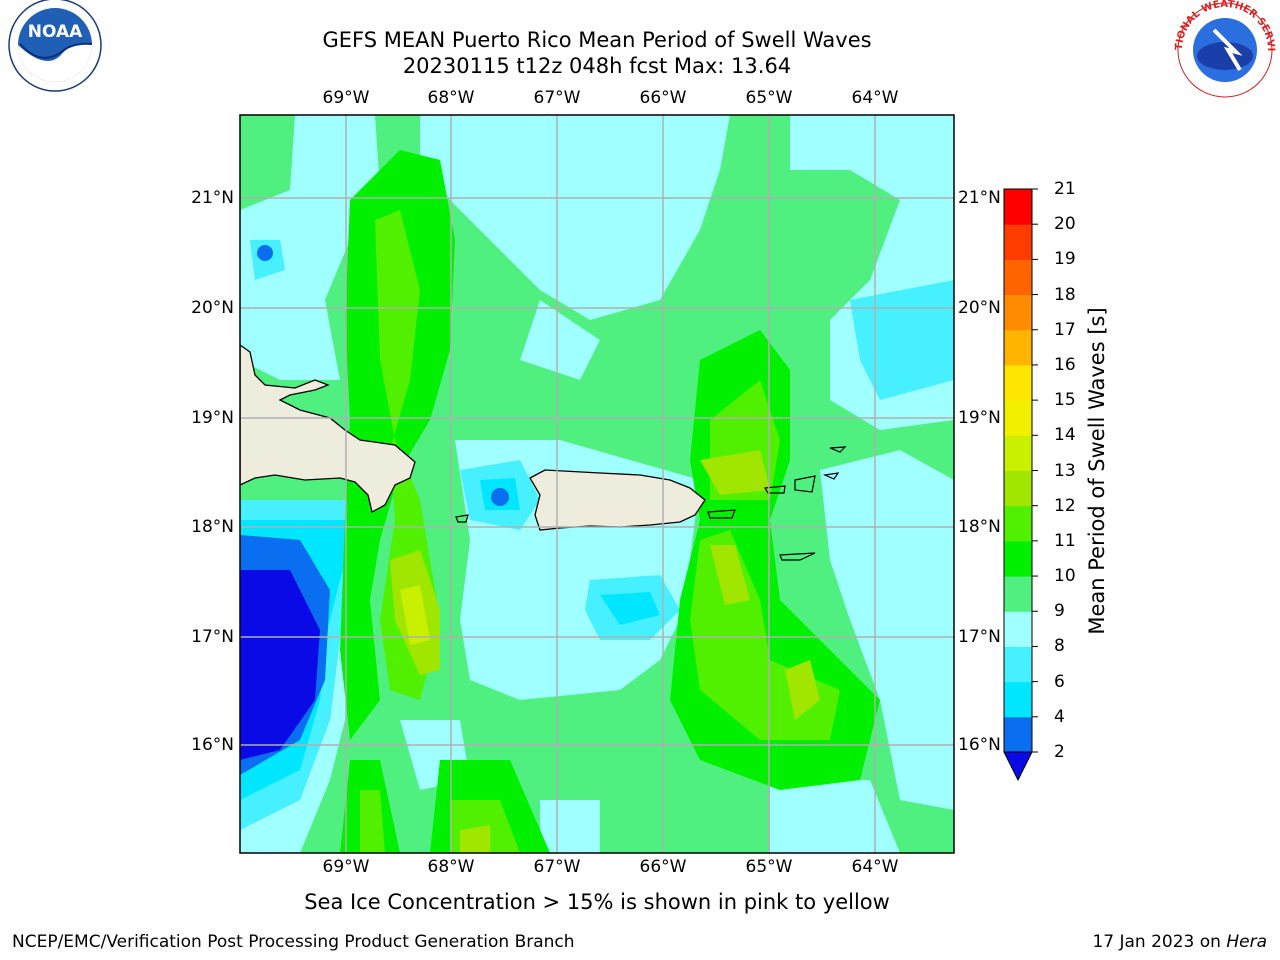  I want to click on lon-label-top: 65°W, so click(769, 98).